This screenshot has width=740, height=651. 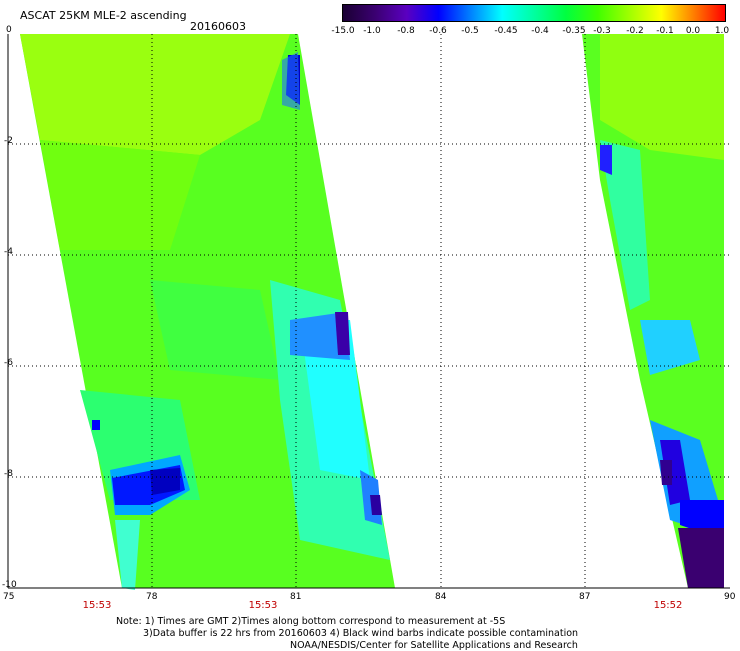 What do you see at coordinates (470, 31) in the screenshot?
I see `colorbar-label: -0.5` at bounding box center [470, 31].